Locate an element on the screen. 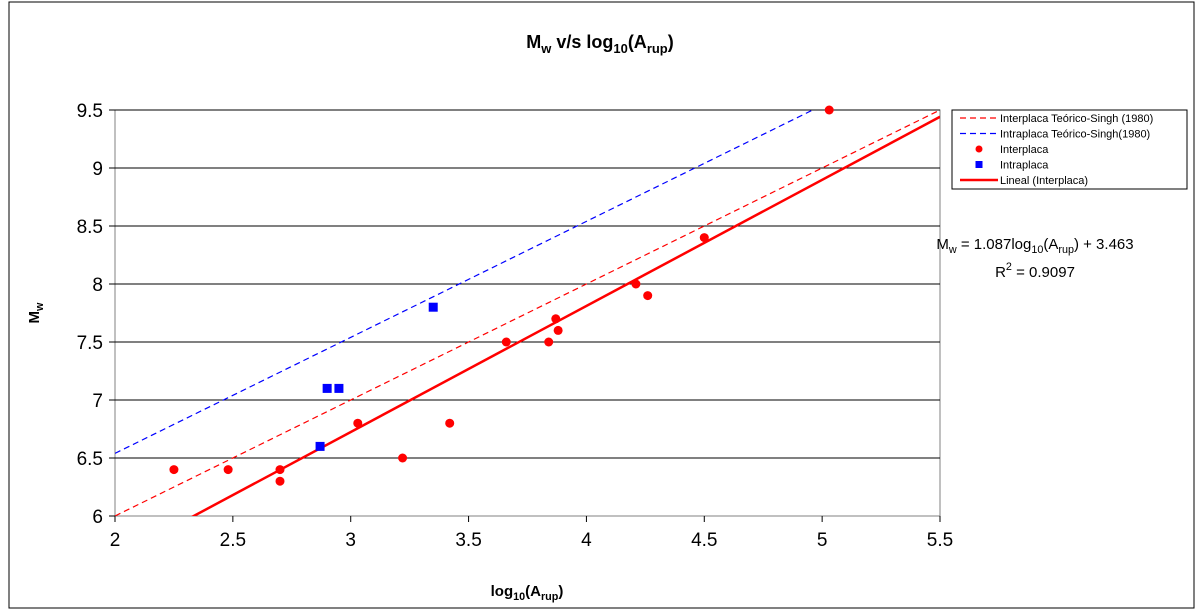 The width and height of the screenshot is (1201, 611). y-tick-label: 6.5 is located at coordinates (90, 459).